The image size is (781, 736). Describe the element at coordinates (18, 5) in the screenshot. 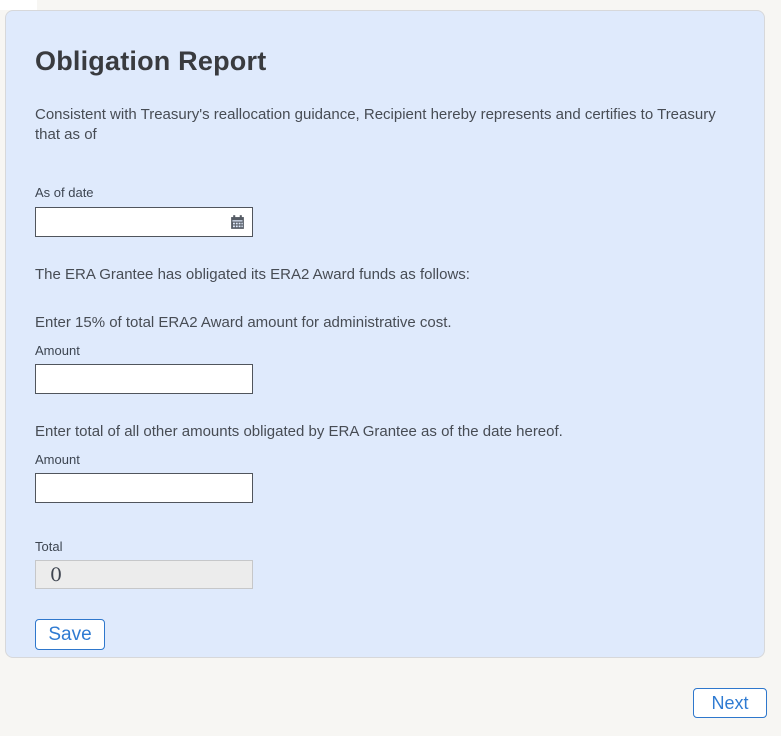

I see `top-left-notch` at that location.